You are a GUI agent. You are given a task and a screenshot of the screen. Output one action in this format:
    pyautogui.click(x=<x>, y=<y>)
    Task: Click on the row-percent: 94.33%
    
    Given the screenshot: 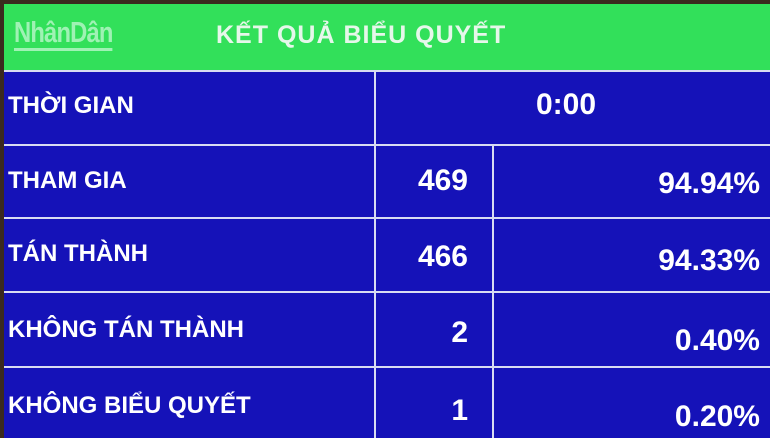 What is the action you would take?
    pyautogui.click(x=709, y=260)
    